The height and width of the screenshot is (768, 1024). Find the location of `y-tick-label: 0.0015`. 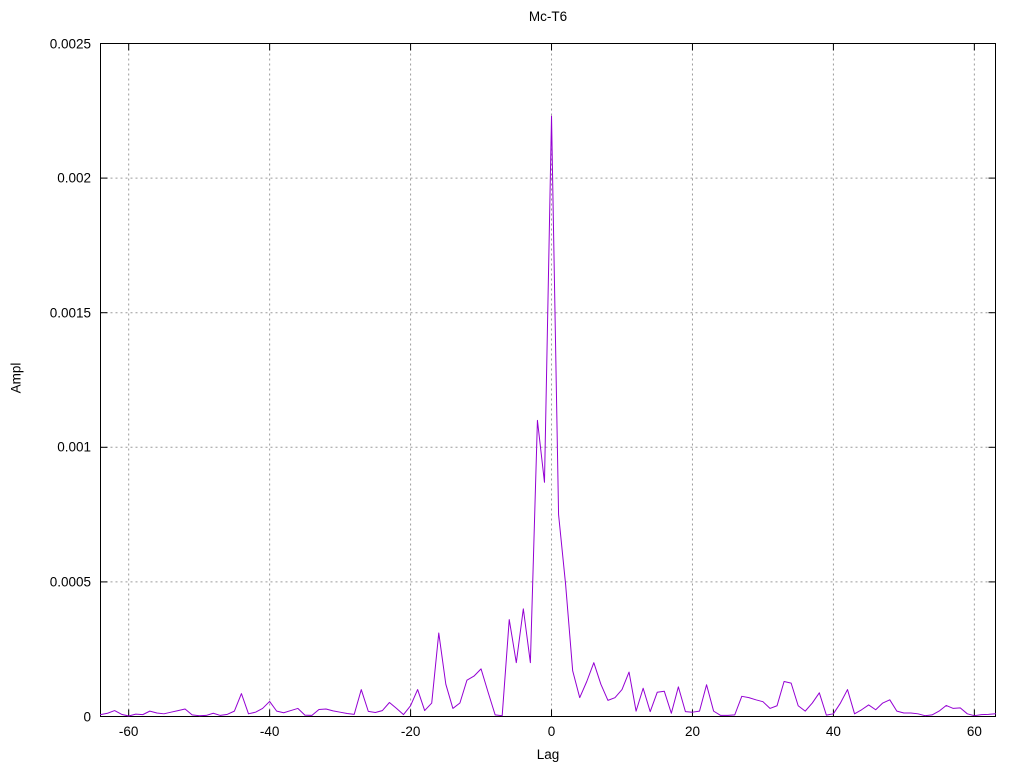

y-tick-label: 0.0015 is located at coordinates (70, 313).